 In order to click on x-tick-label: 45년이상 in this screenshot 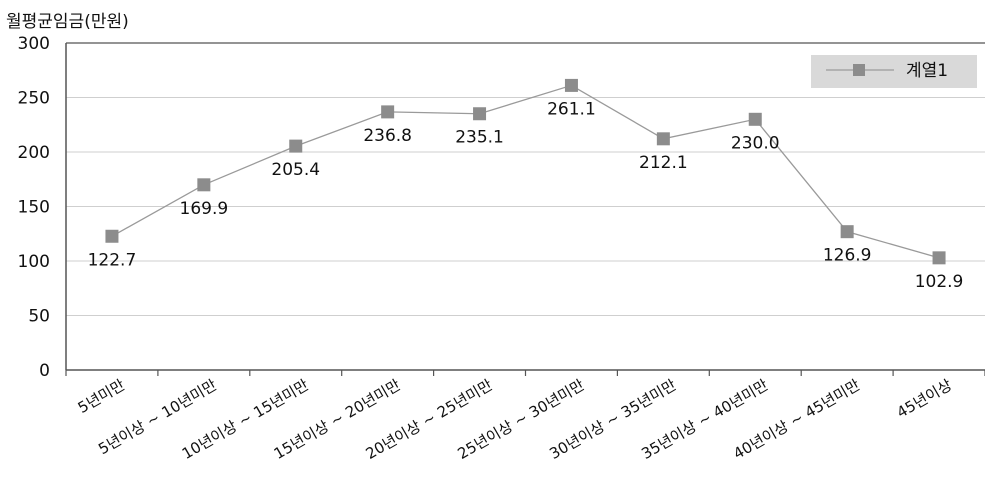, I will do `click(925, 399)`.